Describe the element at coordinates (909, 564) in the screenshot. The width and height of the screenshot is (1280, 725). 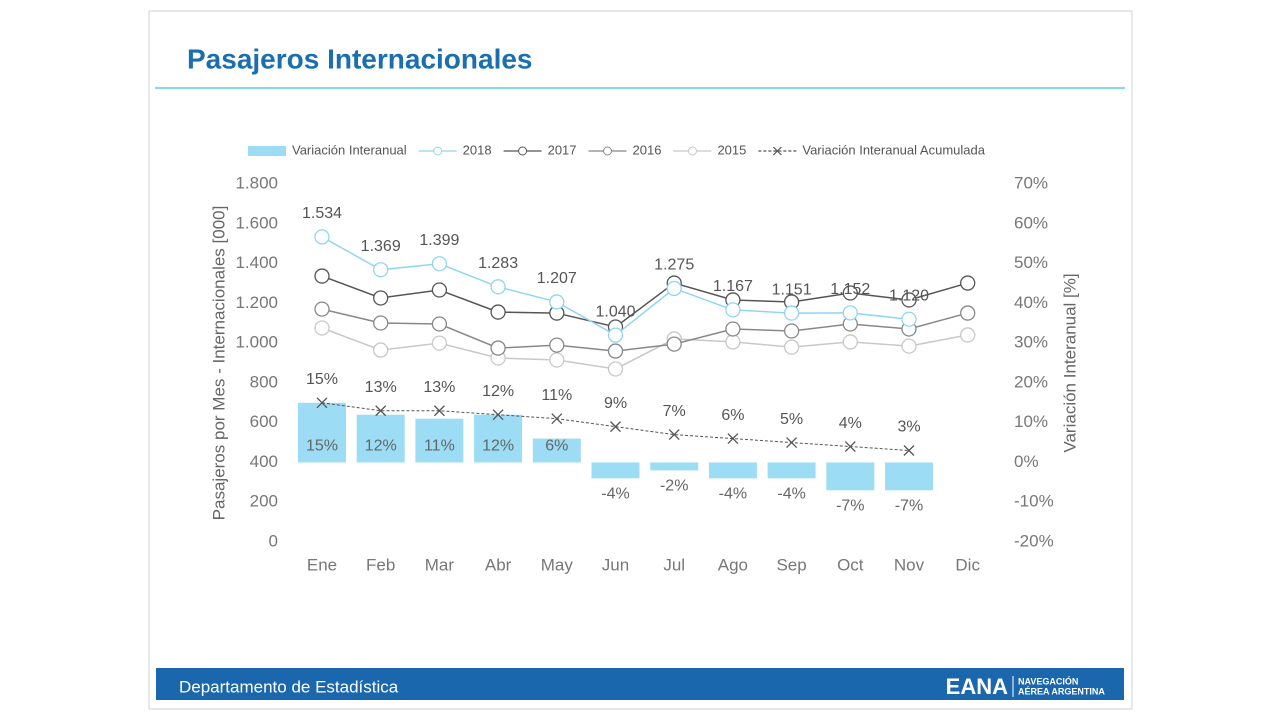
I see `x-tick-label: Nov` at that location.